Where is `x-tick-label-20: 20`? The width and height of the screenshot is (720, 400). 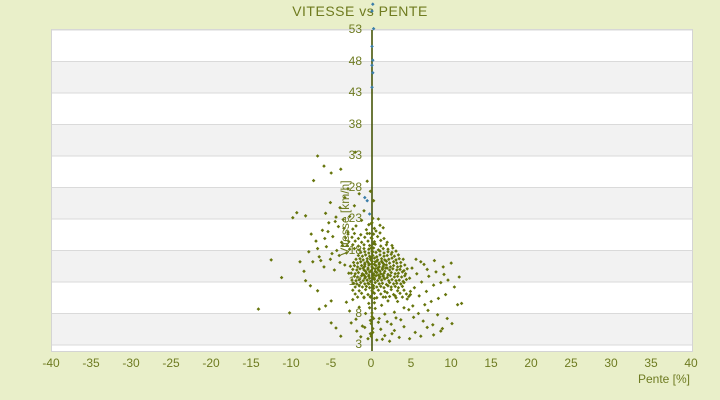
x-tick-label-20: 20 is located at coordinates (531, 363).